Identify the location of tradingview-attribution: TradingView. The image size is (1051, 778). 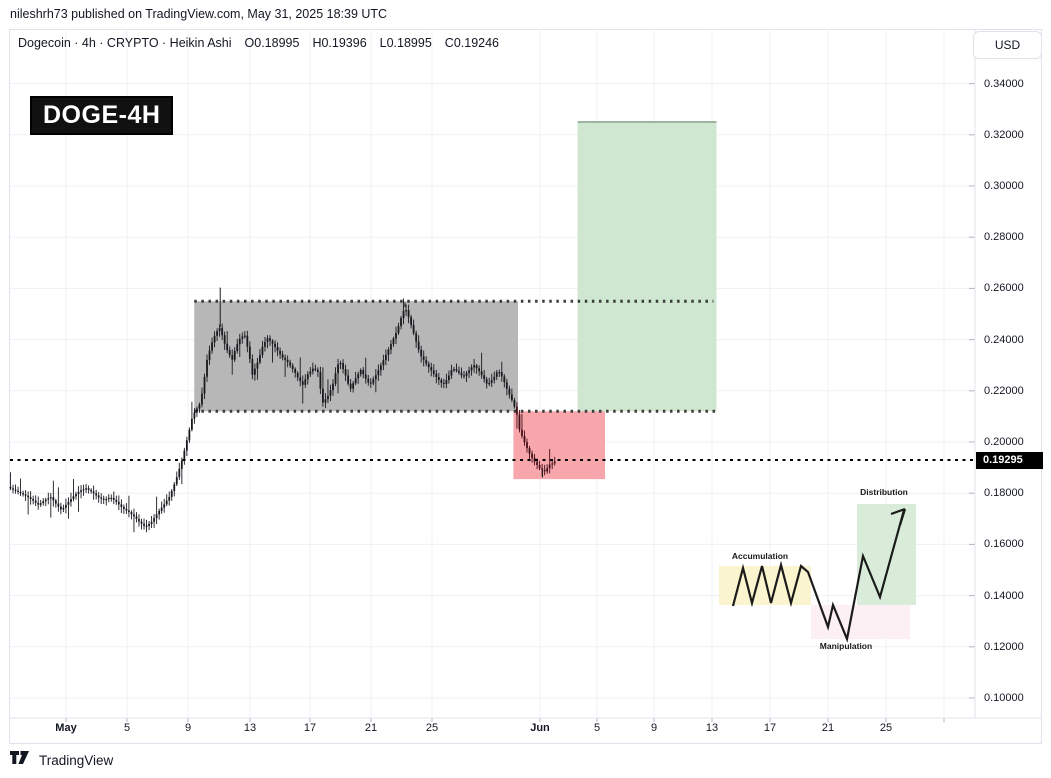
(61, 760).